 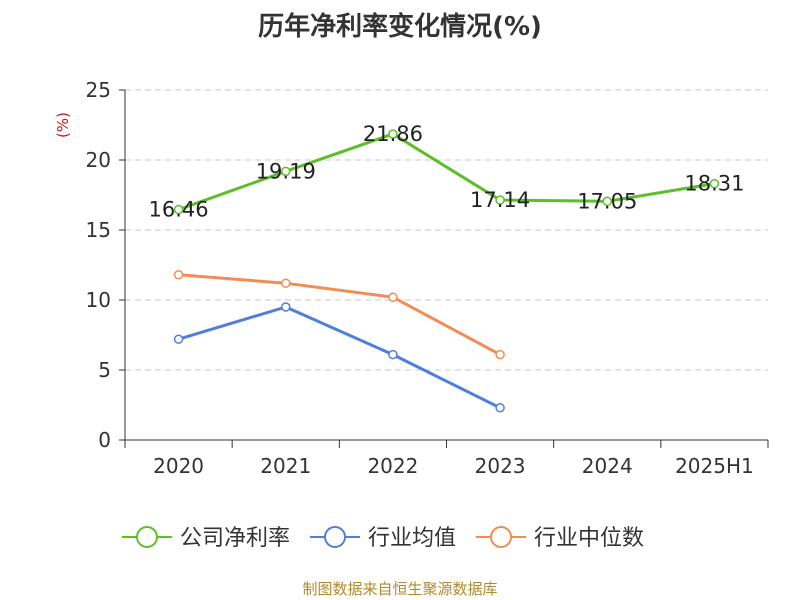 I want to click on data-label: 17.14, so click(x=500, y=200).